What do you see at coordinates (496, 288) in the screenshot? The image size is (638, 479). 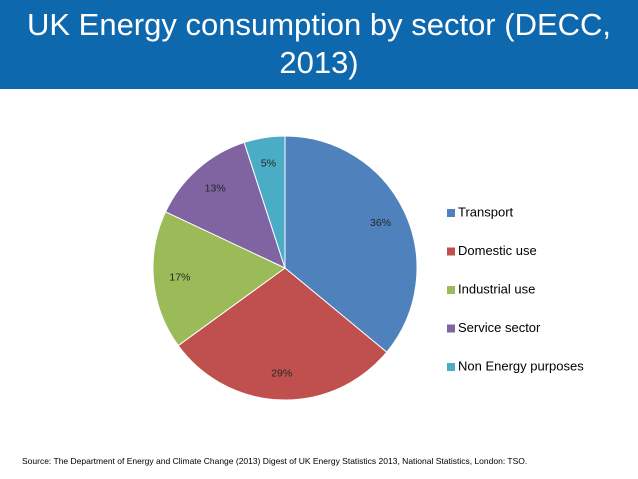 I see `legend-label-industrial-use: Industrial use` at bounding box center [496, 288].